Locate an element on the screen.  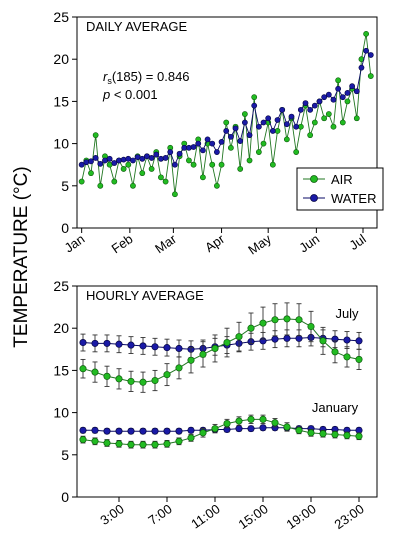
p-letter: p is located at coordinates (106, 94).